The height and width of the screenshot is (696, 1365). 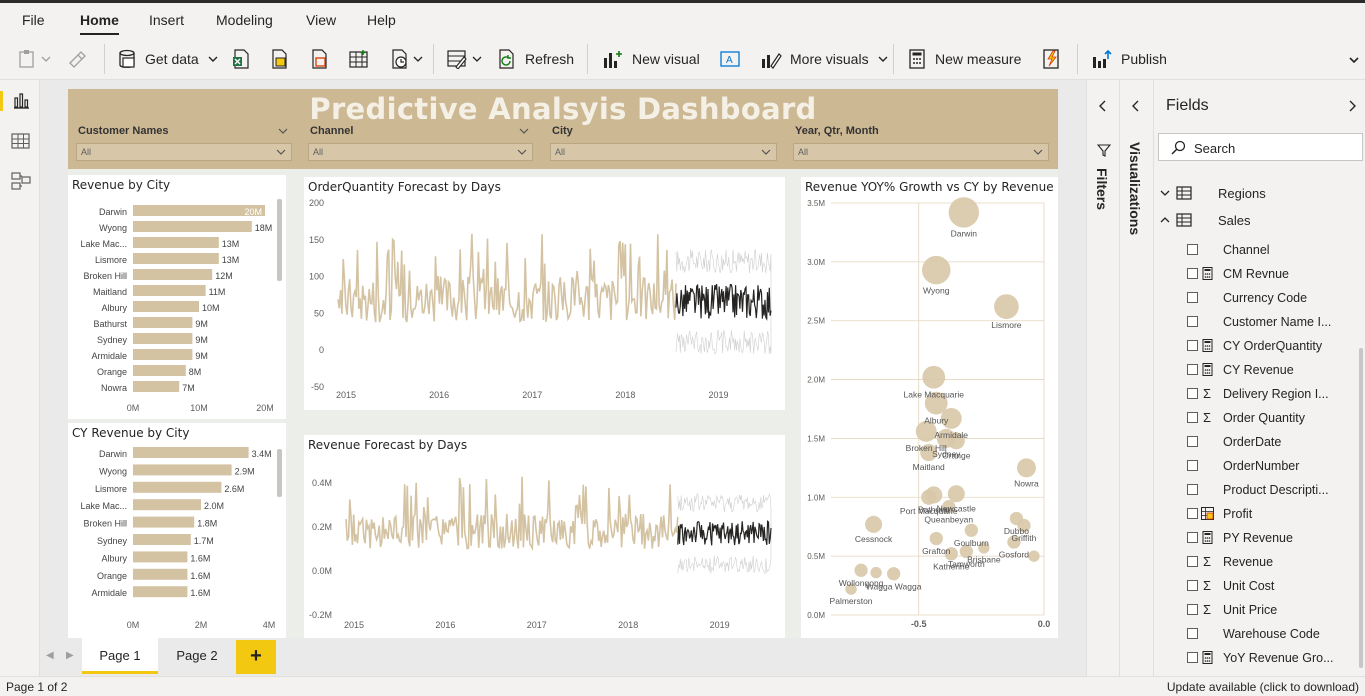 I want to click on visualizations-label: Visualizations, so click(x=1135, y=189).